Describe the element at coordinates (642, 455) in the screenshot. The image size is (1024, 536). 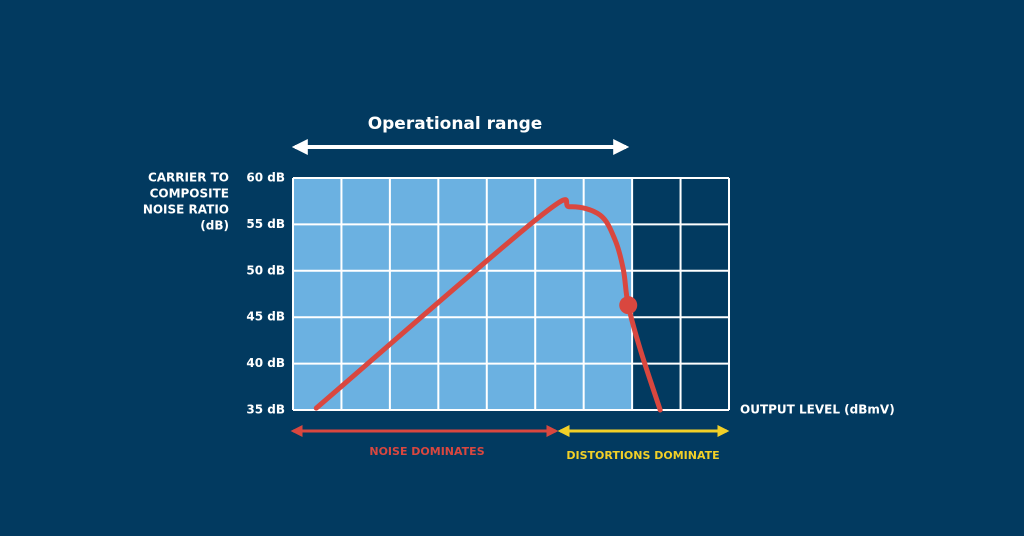
I see `annotation: DISTORTIONS DOMINATE` at that location.